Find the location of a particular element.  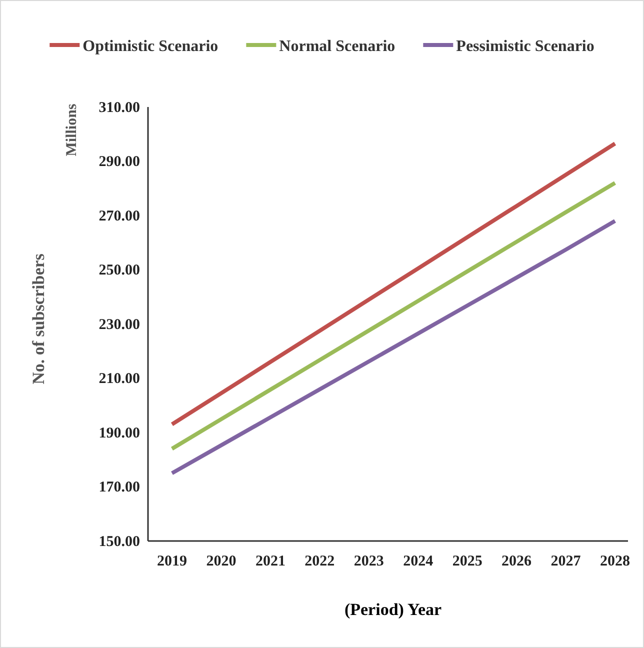

x-tick-label: 2024 is located at coordinates (418, 562).